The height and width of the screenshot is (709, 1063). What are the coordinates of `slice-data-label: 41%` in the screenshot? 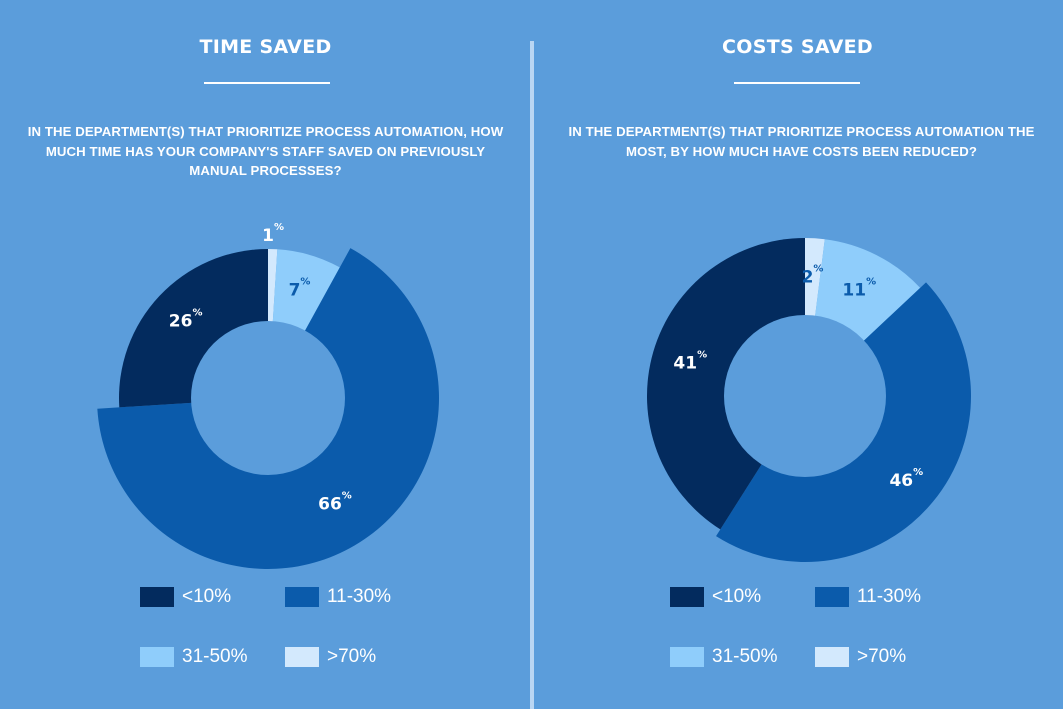 It's located at (690, 361).